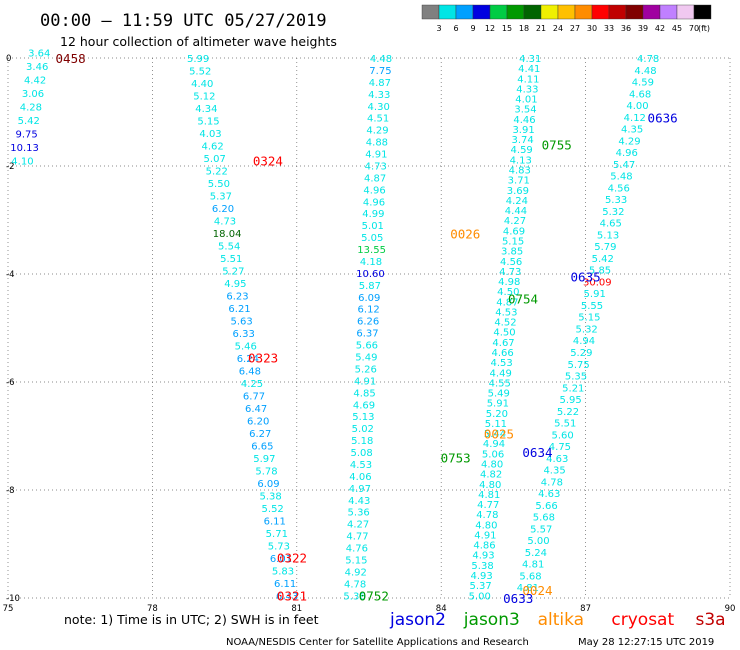 The width and height of the screenshot is (740, 650). What do you see at coordinates (260, 434) in the screenshot?
I see `wave-height-value: 6.27` at bounding box center [260, 434].